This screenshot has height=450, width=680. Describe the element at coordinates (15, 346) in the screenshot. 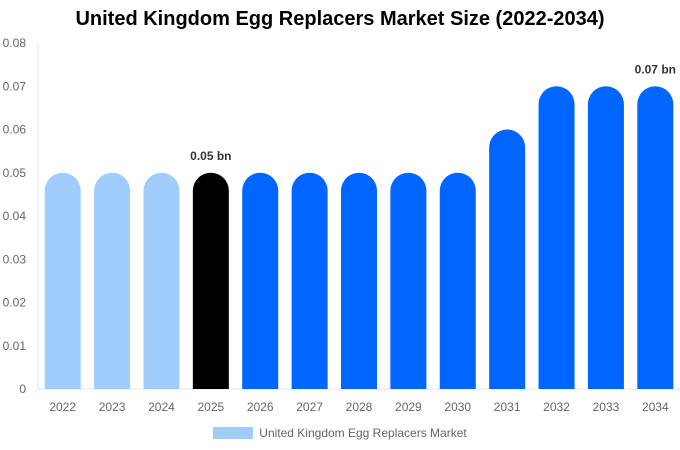

I see `y-tick-label: 0.01` at that location.